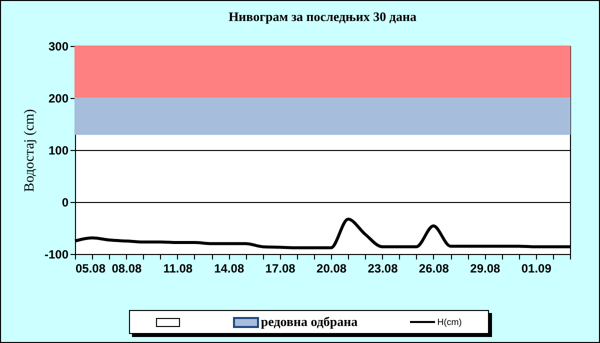 The image size is (600, 343). Describe the element at coordinates (178, 269) in the screenshot. I see `x-tick-label: 11.08` at that location.